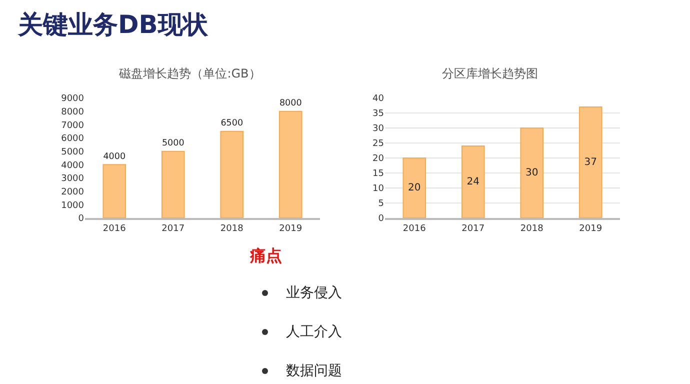 Image resolution: width=690 pixels, height=384 pixels. Describe the element at coordinates (266, 256) in the screenshot. I see `text: 痛点` at that location.